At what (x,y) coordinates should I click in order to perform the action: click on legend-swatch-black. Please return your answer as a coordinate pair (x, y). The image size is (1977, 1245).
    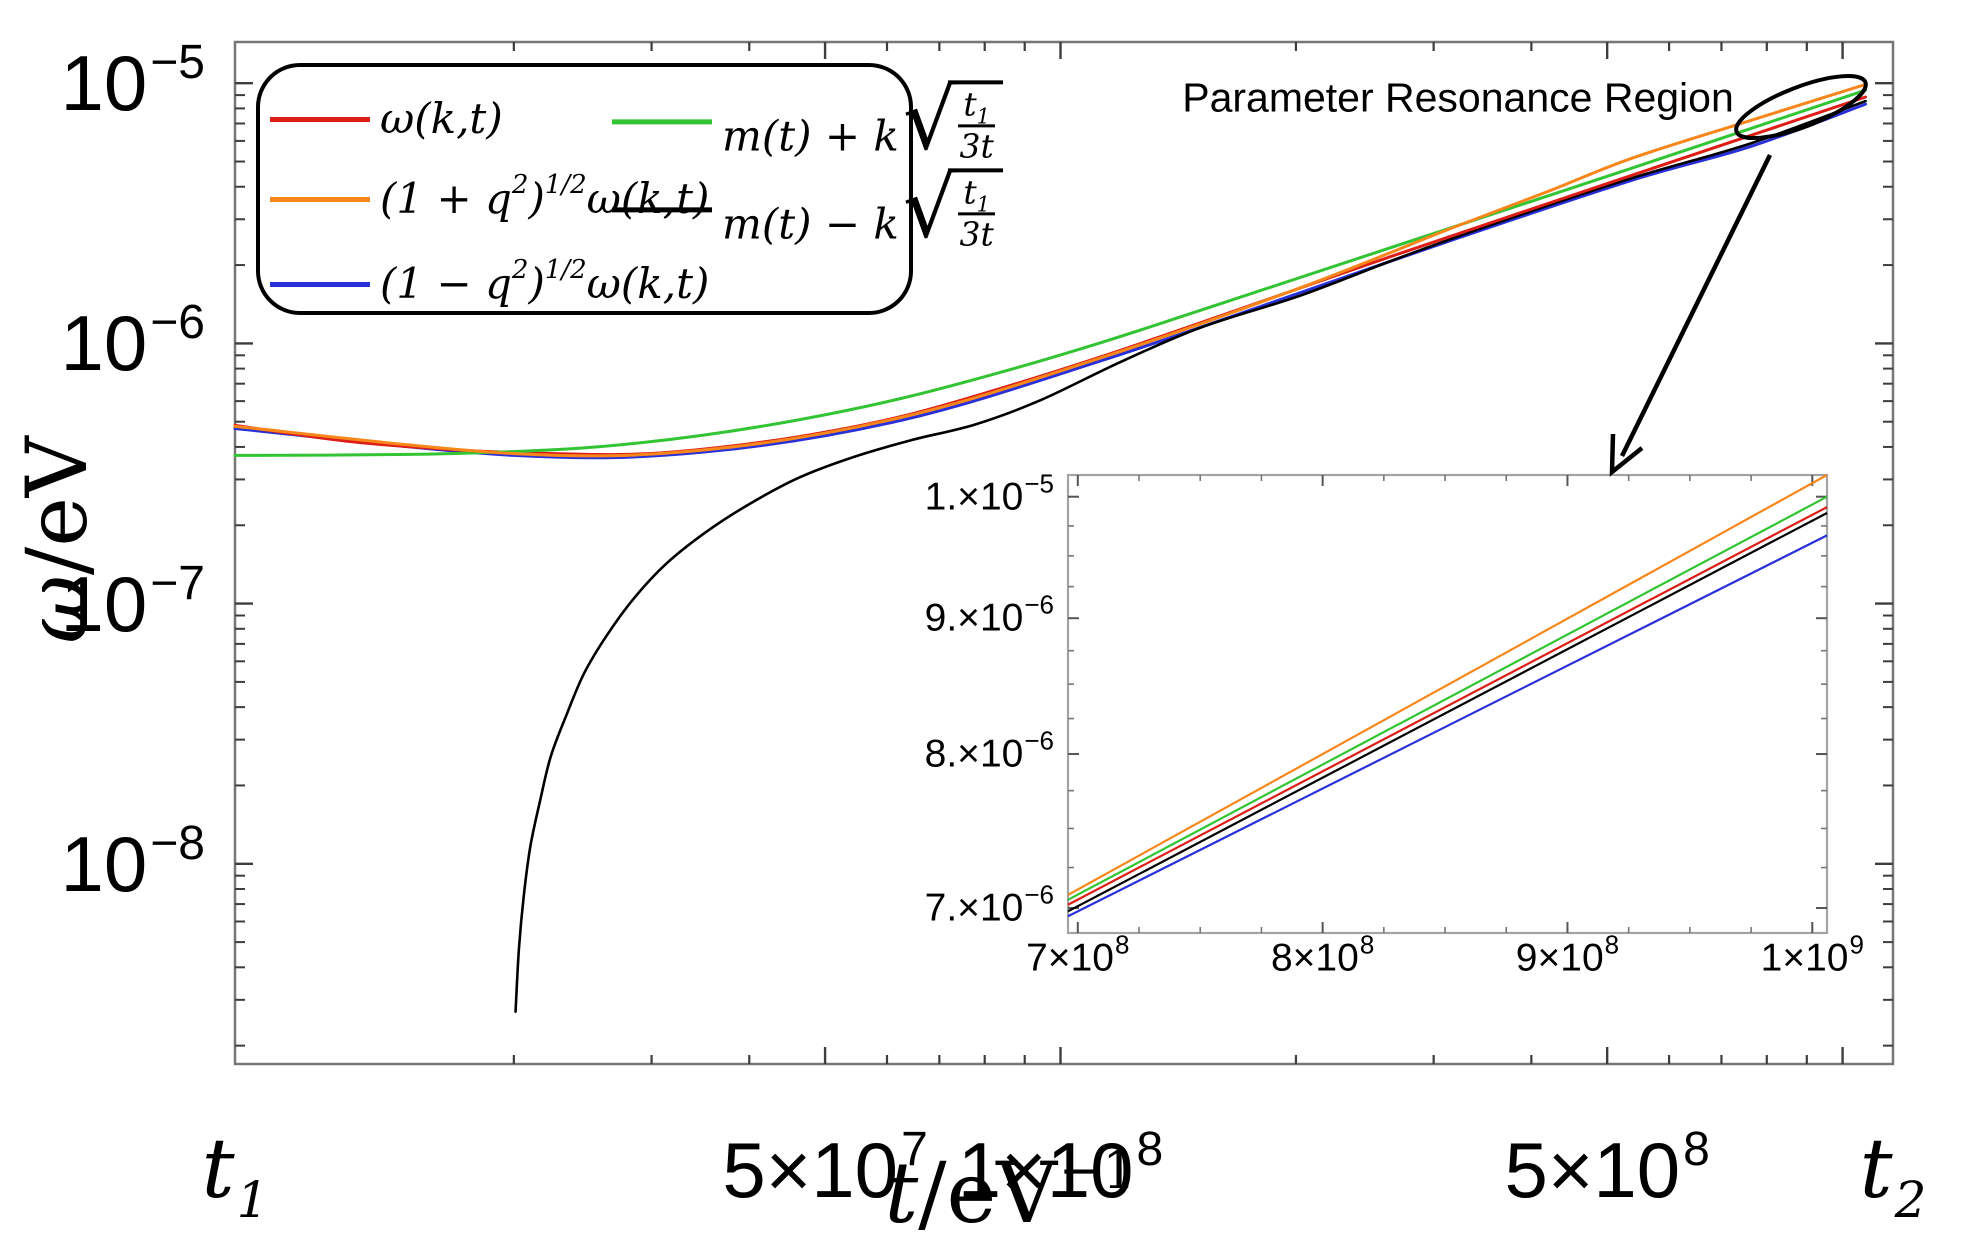
    Looking at the image, I should click on (662, 210).